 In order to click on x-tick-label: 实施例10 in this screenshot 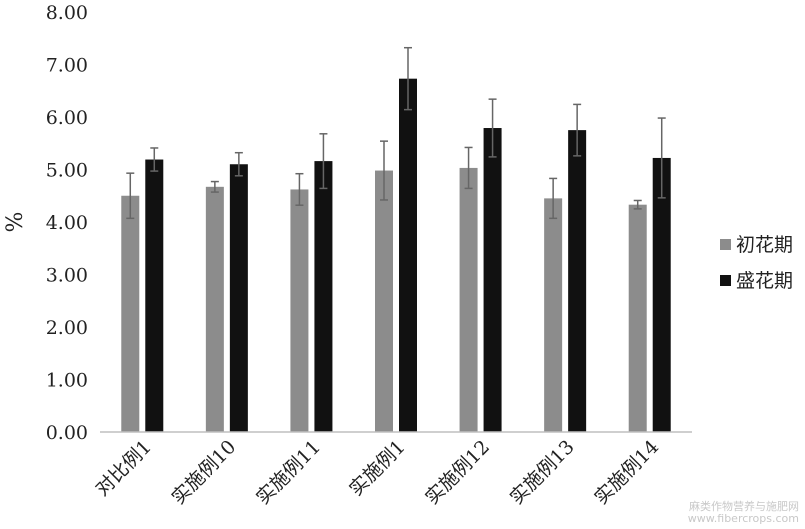, I will do `click(203, 472)`.